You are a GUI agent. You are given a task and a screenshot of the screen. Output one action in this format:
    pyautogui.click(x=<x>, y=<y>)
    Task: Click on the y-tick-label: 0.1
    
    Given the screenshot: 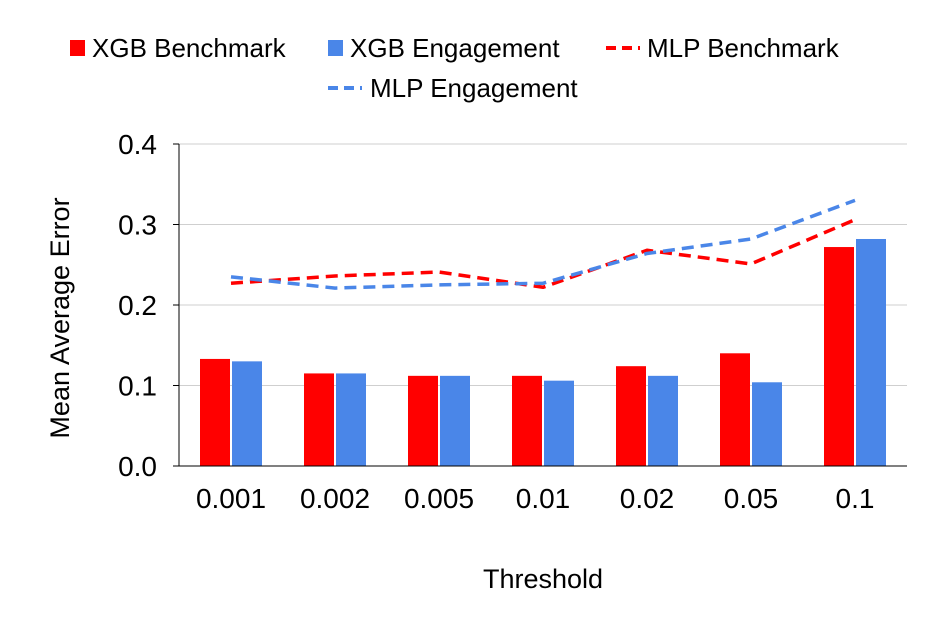 What is the action you would take?
    pyautogui.click(x=137, y=386)
    